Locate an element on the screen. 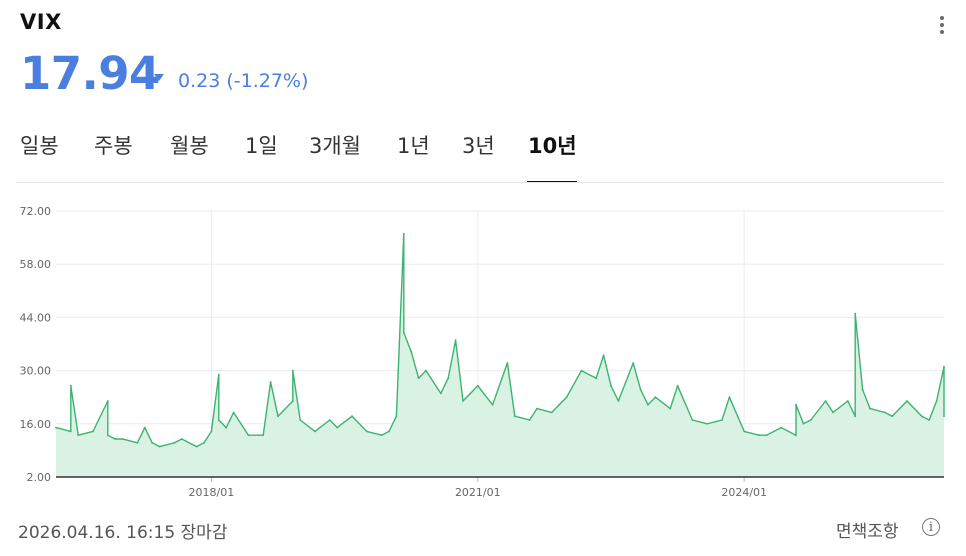  tab-3-years: 3년 is located at coordinates (478, 146).